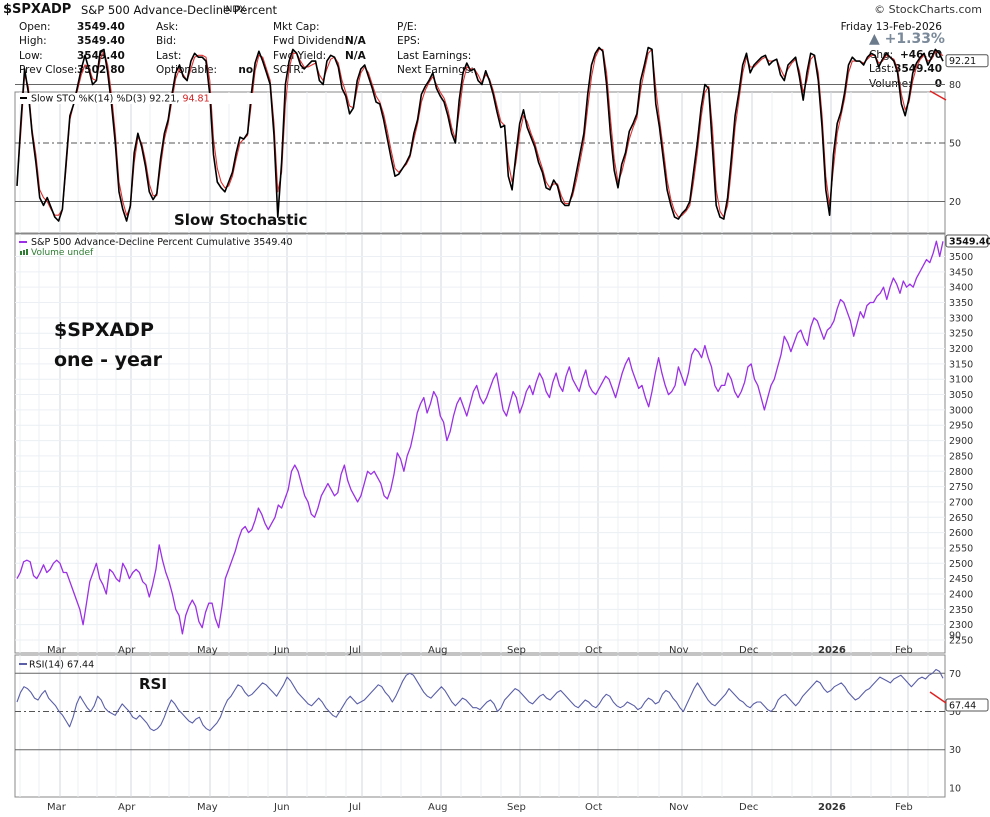  I want to click on price-ytick: 2350, so click(961, 610).